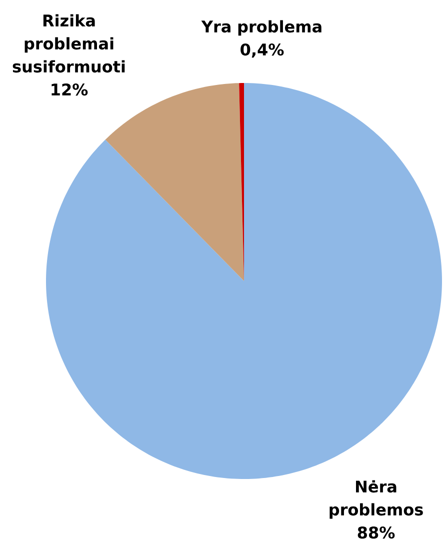 Image resolution: width=443 pixels, height=541 pixels. I want to click on data-label: 0,4%, so click(262, 50).